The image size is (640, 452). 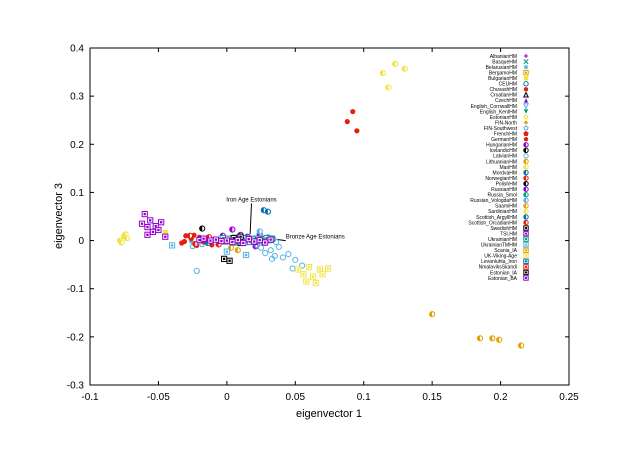 I want to click on legend-entry: BulgarianHM, so click(x=508, y=79).